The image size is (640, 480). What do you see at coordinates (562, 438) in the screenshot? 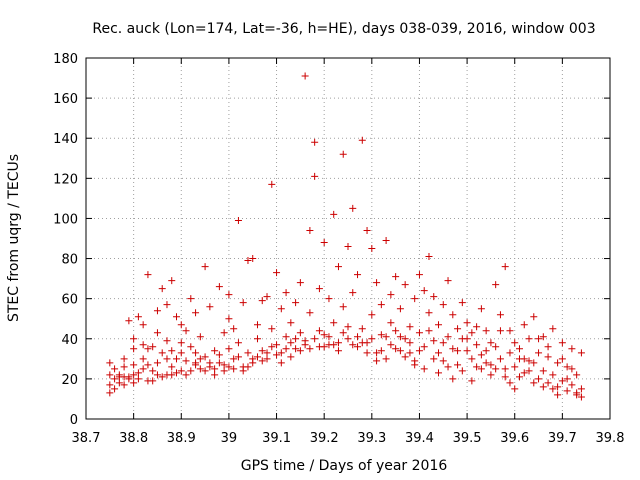
I see `x-tick-label: 39.7` at bounding box center [562, 438].